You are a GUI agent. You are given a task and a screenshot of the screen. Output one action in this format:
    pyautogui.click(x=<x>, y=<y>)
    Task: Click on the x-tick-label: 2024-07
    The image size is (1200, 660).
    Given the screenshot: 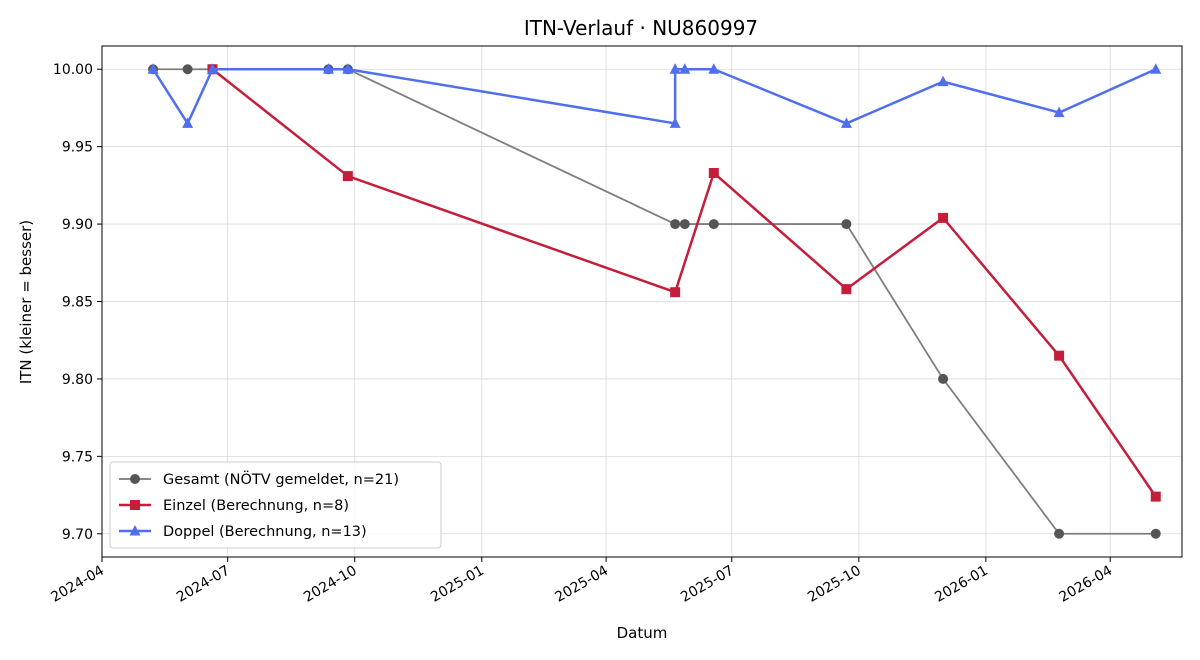 What is the action you would take?
    pyautogui.click(x=203, y=584)
    